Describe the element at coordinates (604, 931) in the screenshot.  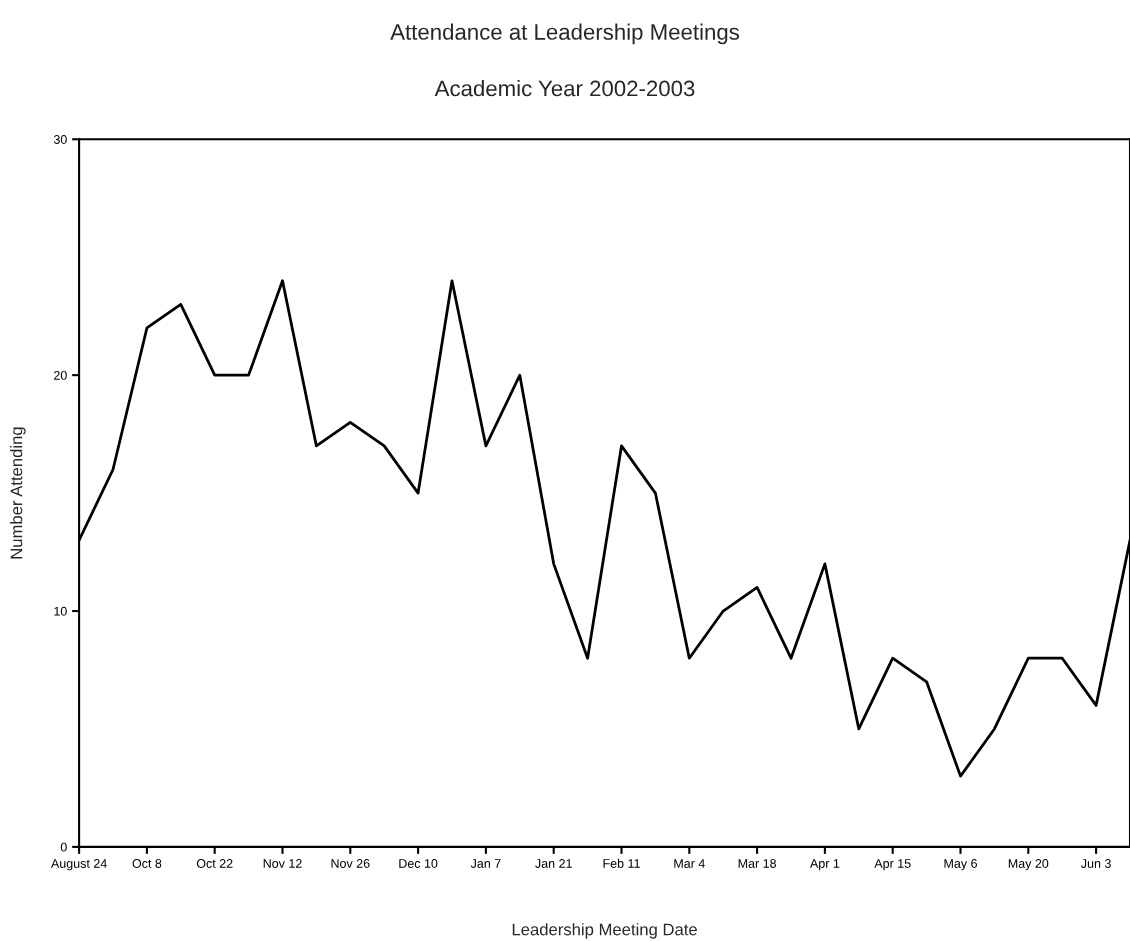
I see `x-axis-title: Leadership Meeting Date` at that location.